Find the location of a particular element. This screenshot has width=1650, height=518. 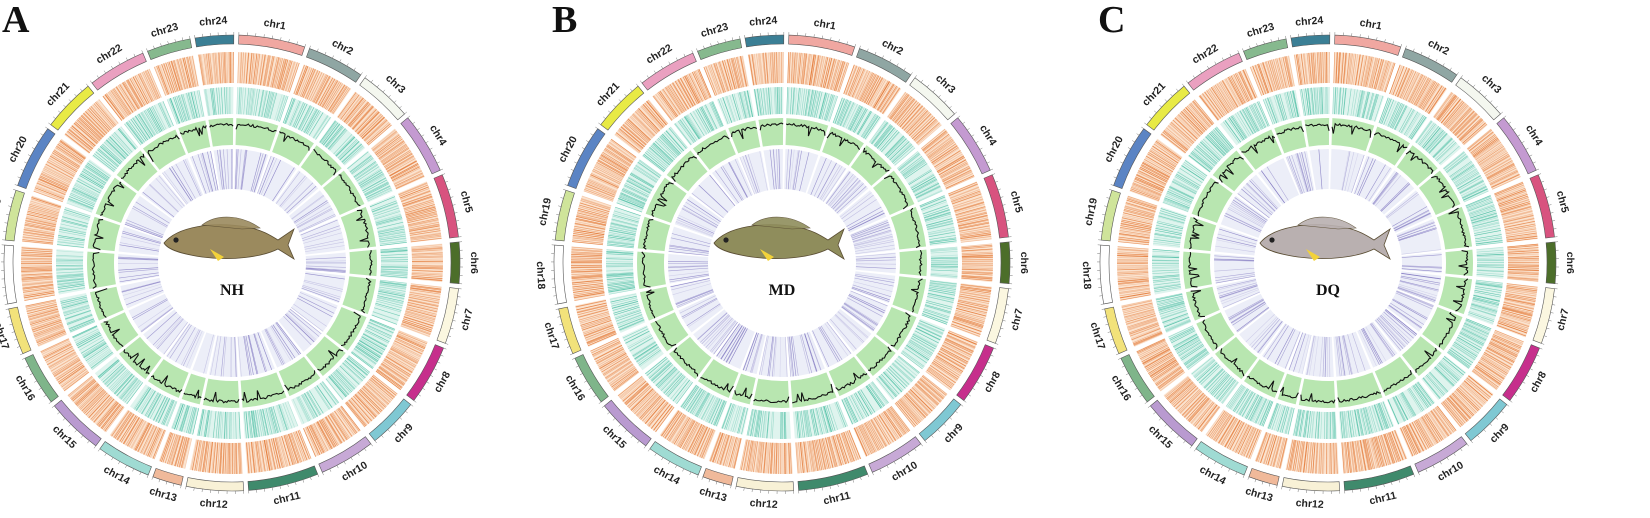

chromosome-sector-chr22: chr22 is located at coordinates (146, 123).